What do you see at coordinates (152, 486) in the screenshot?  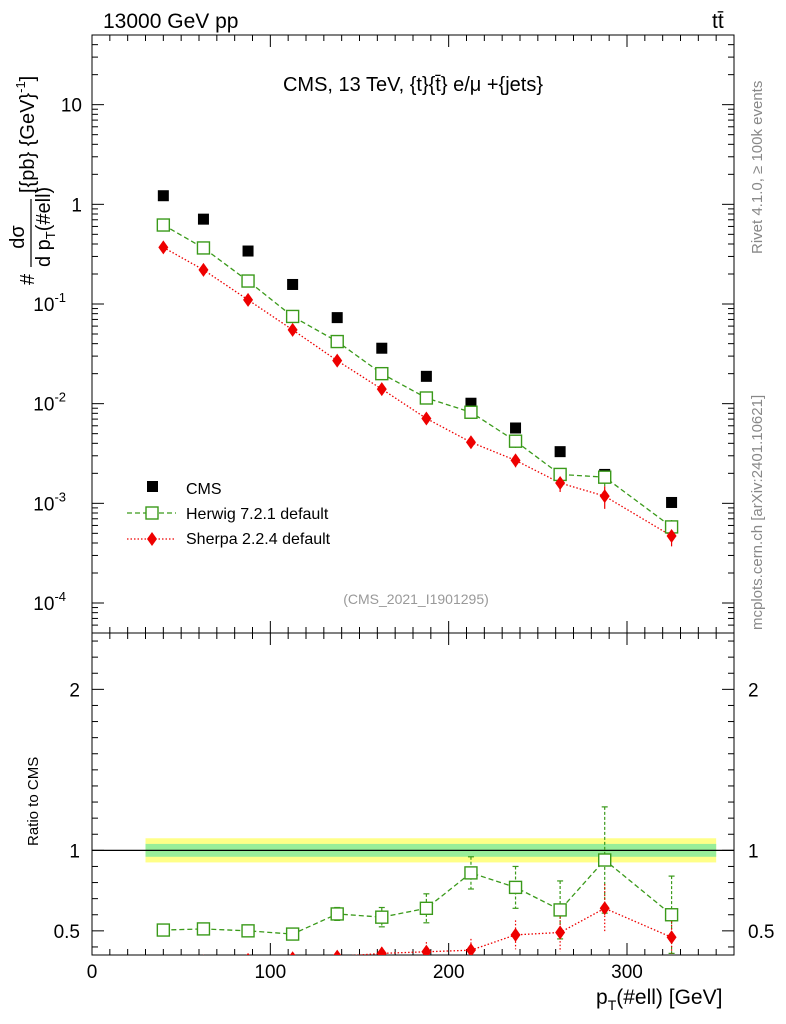 I see `legend-cms-marker` at bounding box center [152, 486].